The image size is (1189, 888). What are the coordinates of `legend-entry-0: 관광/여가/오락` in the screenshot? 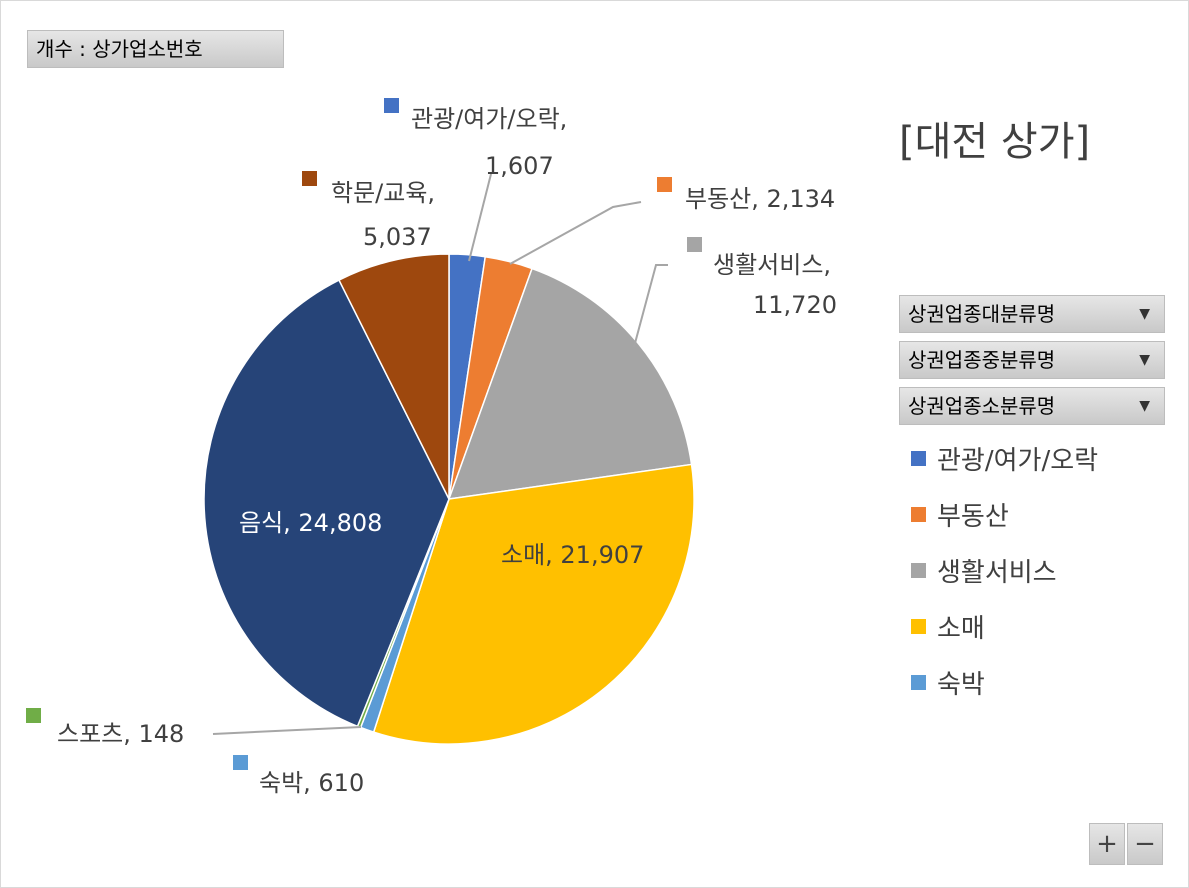 It's located at (1017, 461).